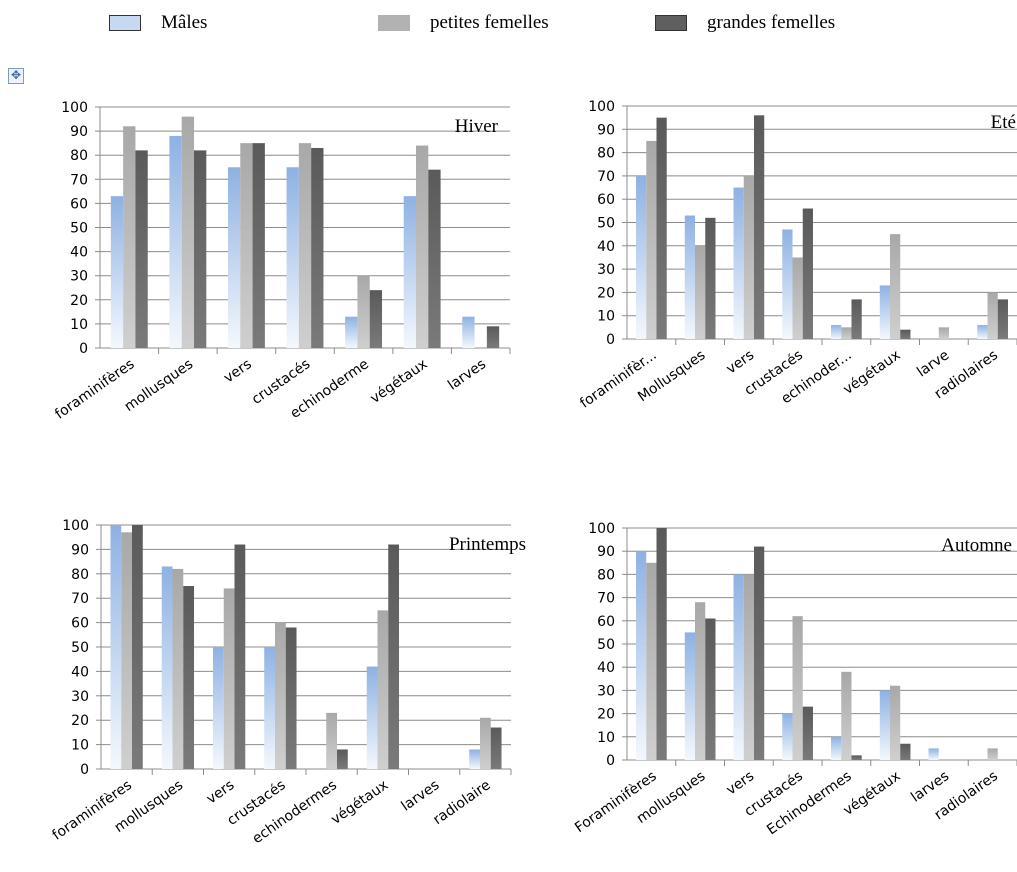 This screenshot has width=1017, height=872. I want to click on bar-grandes-femelles-echinodermes, so click(856, 757).